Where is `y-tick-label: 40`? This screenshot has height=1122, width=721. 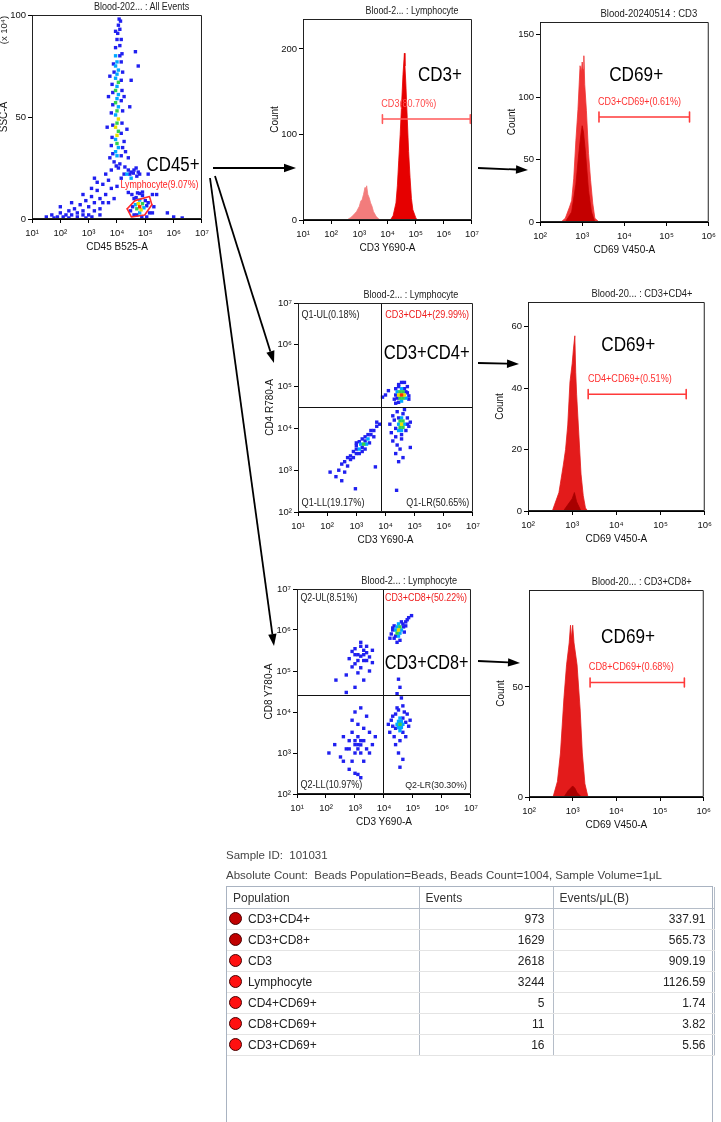 y-tick-label: 40 is located at coordinates (516, 387).